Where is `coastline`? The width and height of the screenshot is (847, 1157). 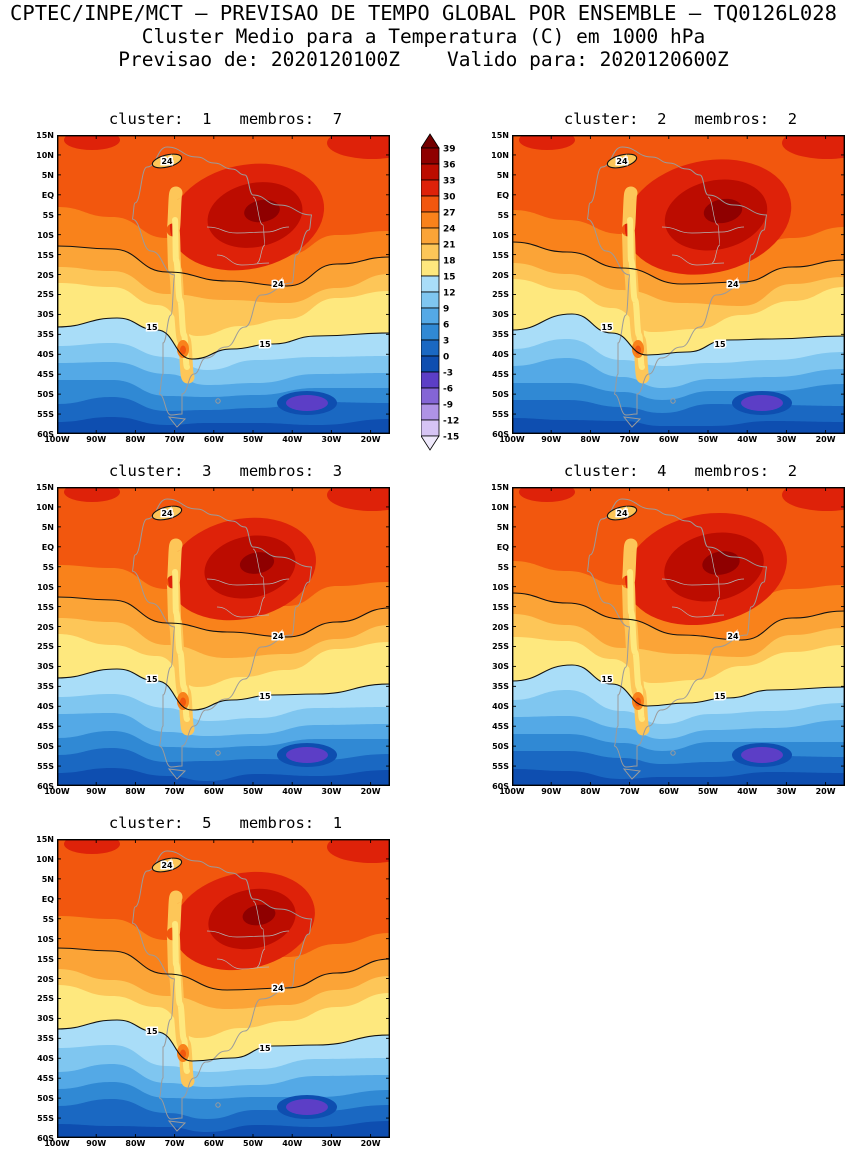 coastline is located at coordinates (677, 639).